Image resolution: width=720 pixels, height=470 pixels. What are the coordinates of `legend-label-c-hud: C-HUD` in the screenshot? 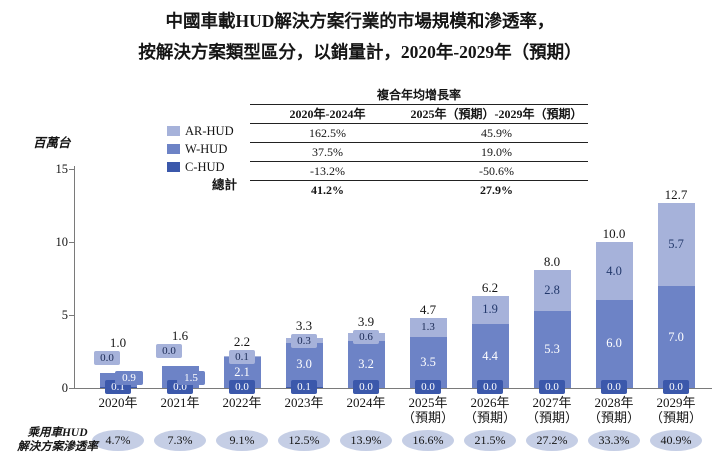 It's located at (205, 166).